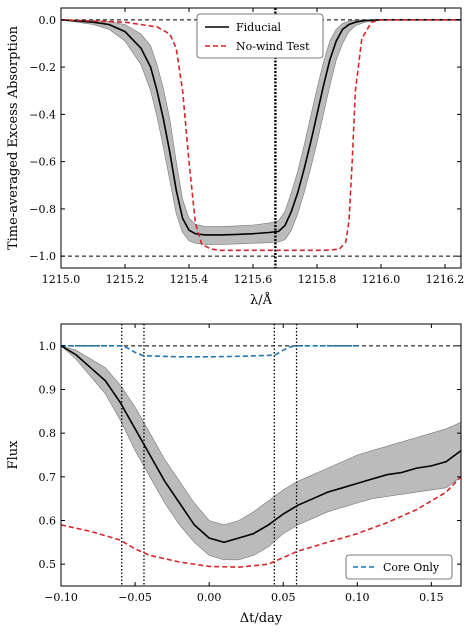 The height and width of the screenshot is (633, 470). What do you see at coordinates (61, 279) in the screenshot?
I see `x-tick-label: 1215.0` at bounding box center [61, 279].